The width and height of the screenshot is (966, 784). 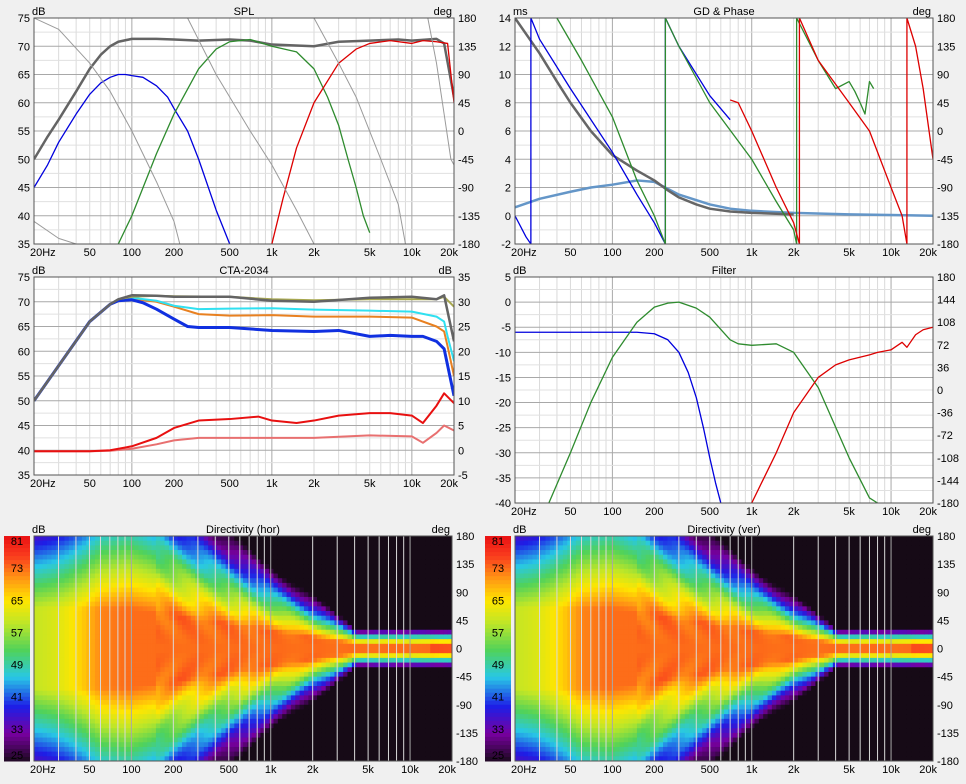 What do you see at coordinates (467, 19) in the screenshot?
I see `y-right-tick-label: 180` at bounding box center [467, 19].